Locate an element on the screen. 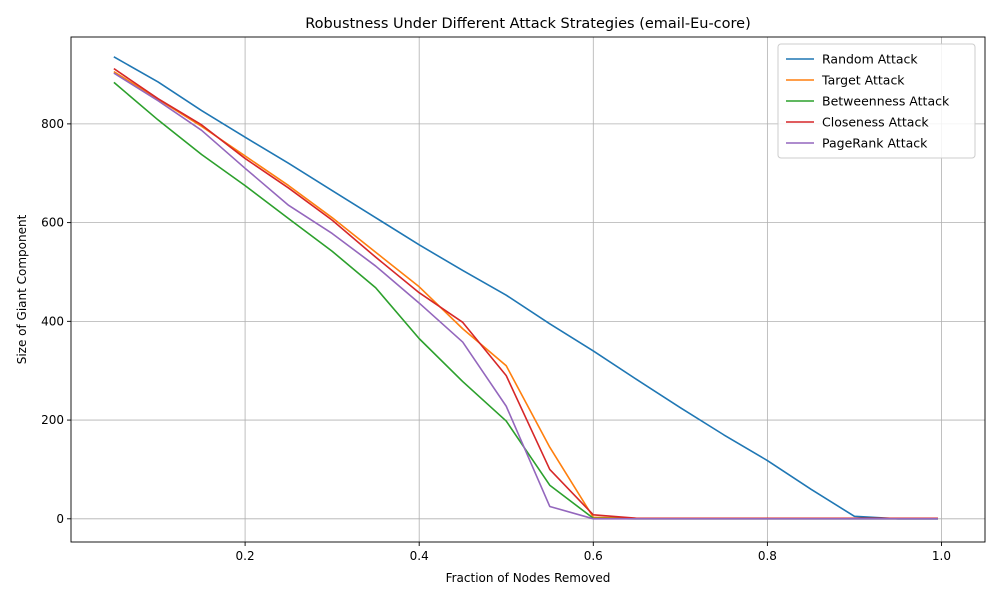  legend-entry-label: Random Attack is located at coordinates (870, 59).